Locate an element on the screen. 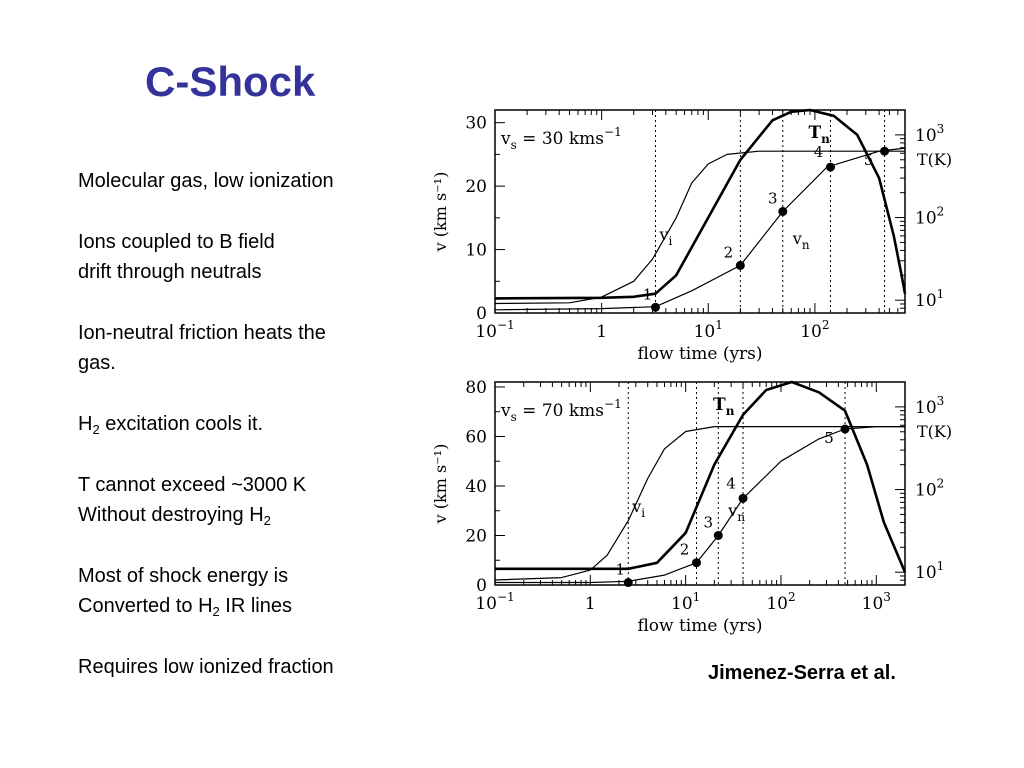 The height and width of the screenshot is (768, 1024). bullet-text: Requires low ionized fraction is located at coordinates (206, 667).